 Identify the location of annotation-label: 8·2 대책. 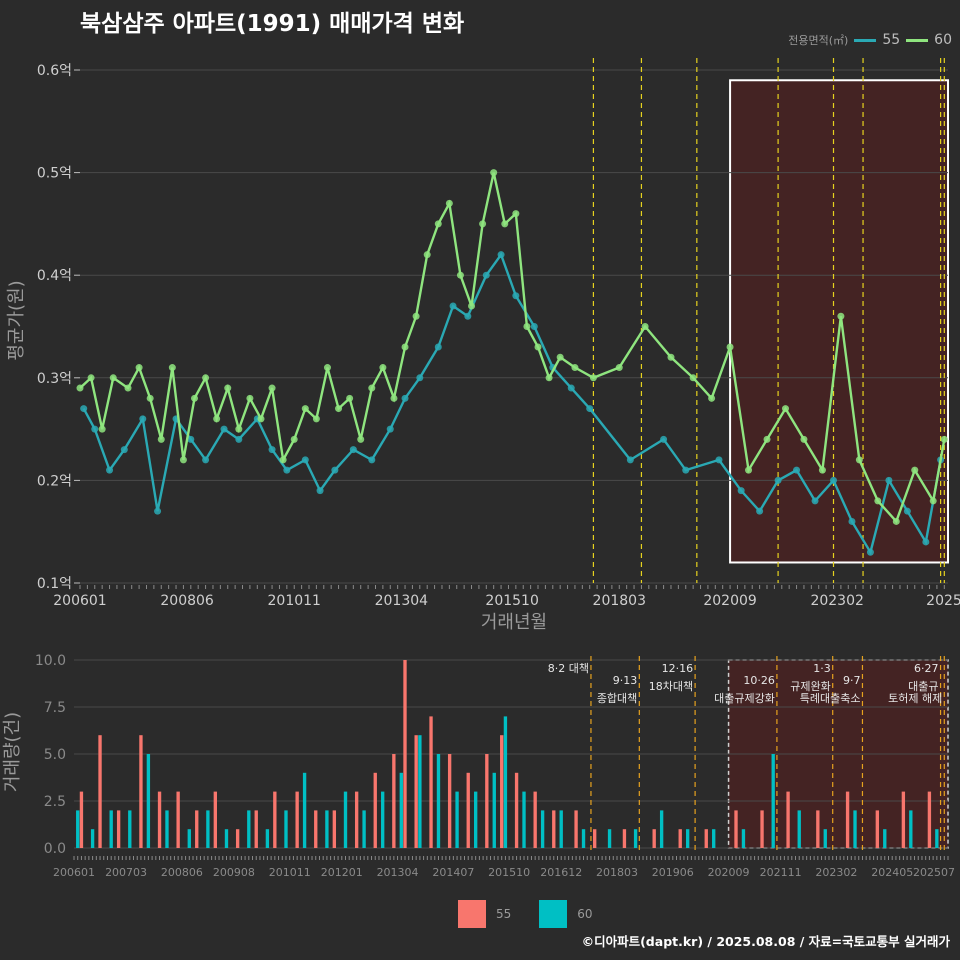
(568, 668).